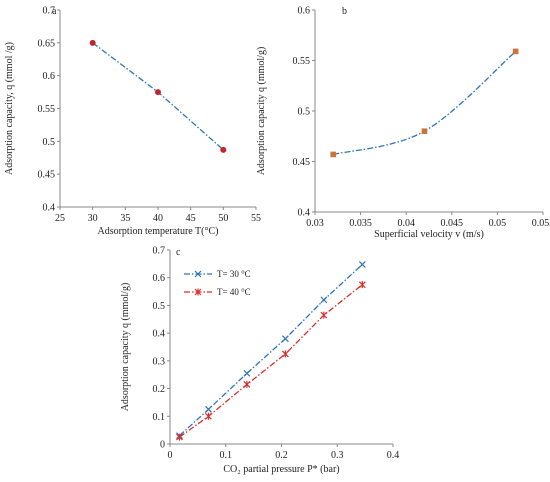  I want to click on panel-a-x-tick-label: 35, so click(125, 218).